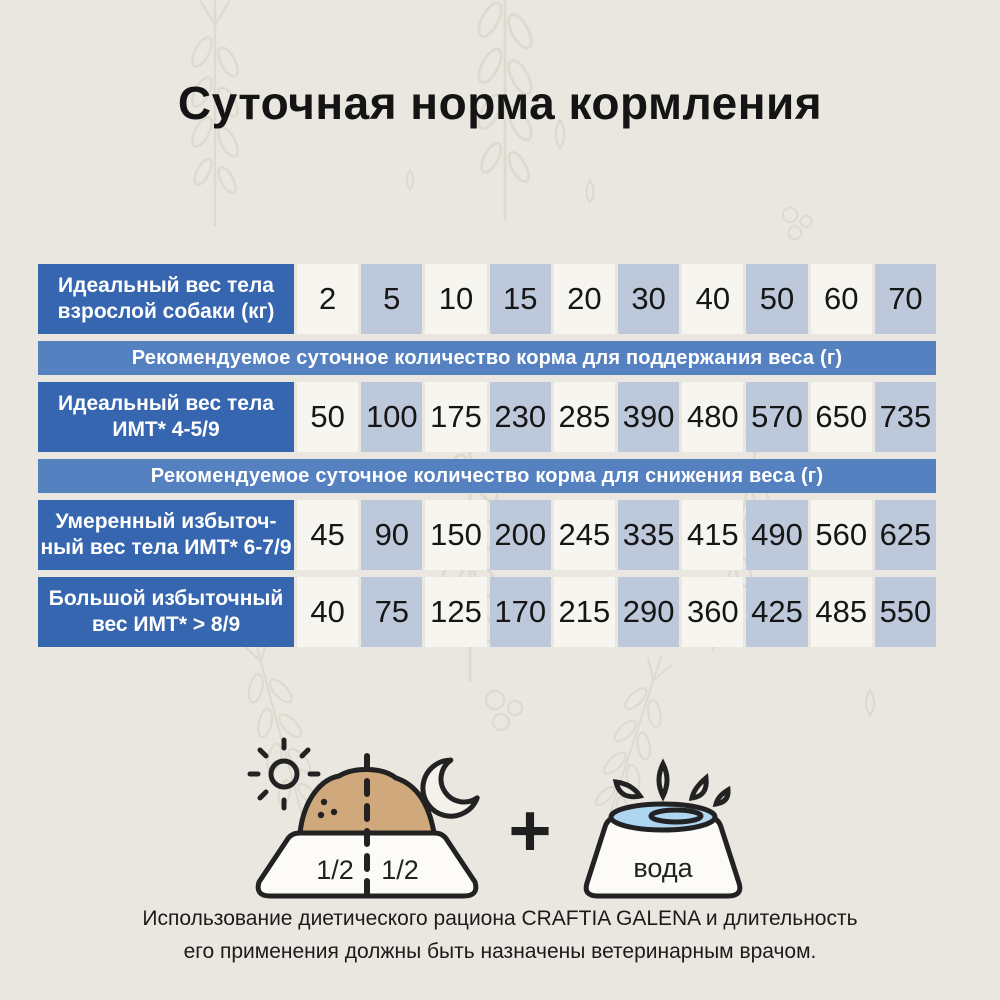 The height and width of the screenshot is (1000, 1000). I want to click on large-value-cell: 75, so click(392, 612).